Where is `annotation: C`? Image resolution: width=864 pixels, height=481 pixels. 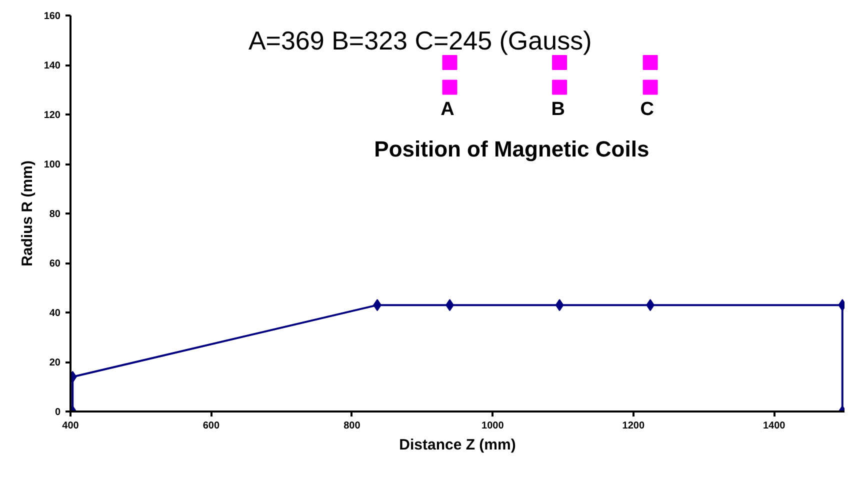 annotation: C is located at coordinates (647, 109).